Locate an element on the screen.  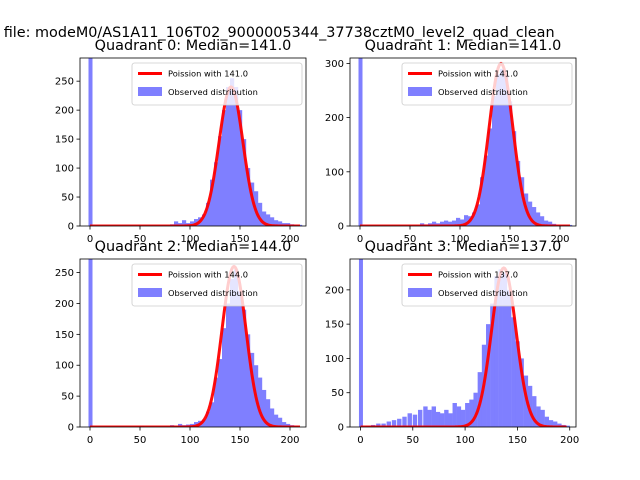
quadrant-1-legend: Poission with 141.0 Observed distribution is located at coordinates (487, 84).